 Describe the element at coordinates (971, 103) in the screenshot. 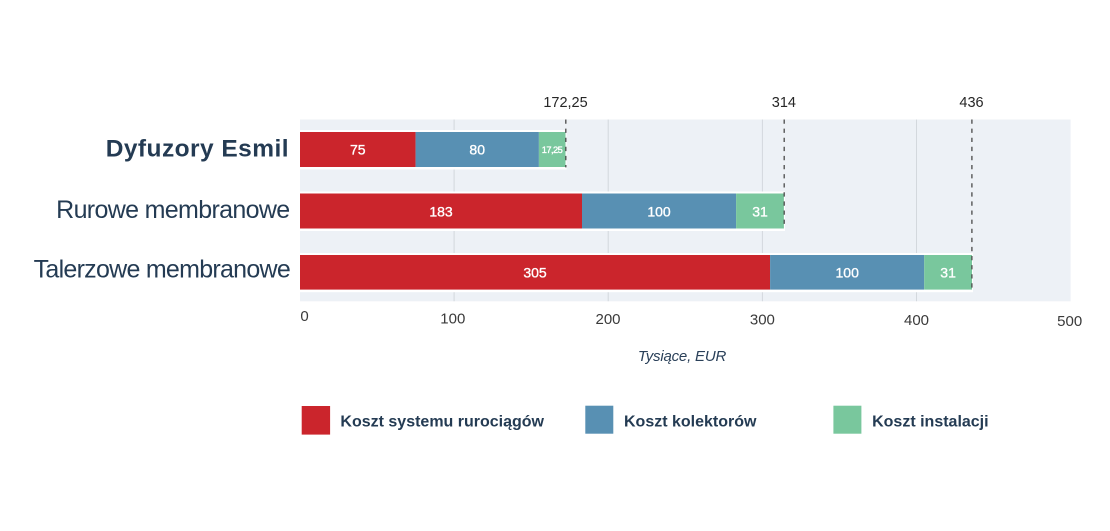

I see `svg-text: 436` at that location.